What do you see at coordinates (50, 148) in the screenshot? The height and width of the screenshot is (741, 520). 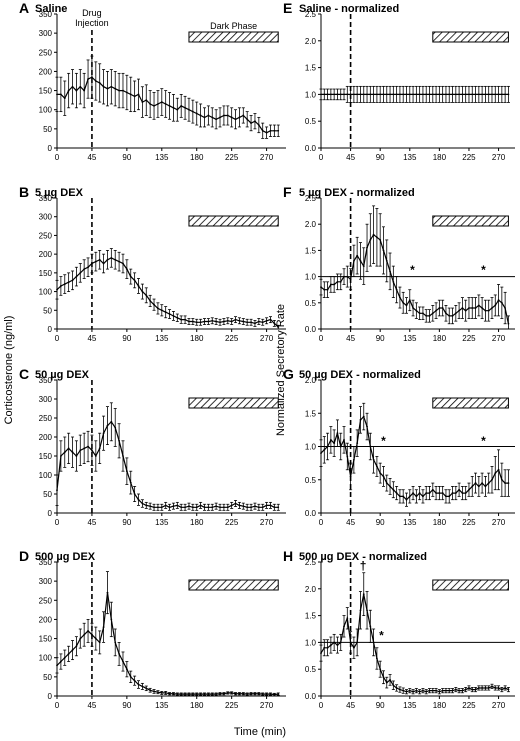 I see `panel-a-y-tick-label: 0` at bounding box center [50, 148].